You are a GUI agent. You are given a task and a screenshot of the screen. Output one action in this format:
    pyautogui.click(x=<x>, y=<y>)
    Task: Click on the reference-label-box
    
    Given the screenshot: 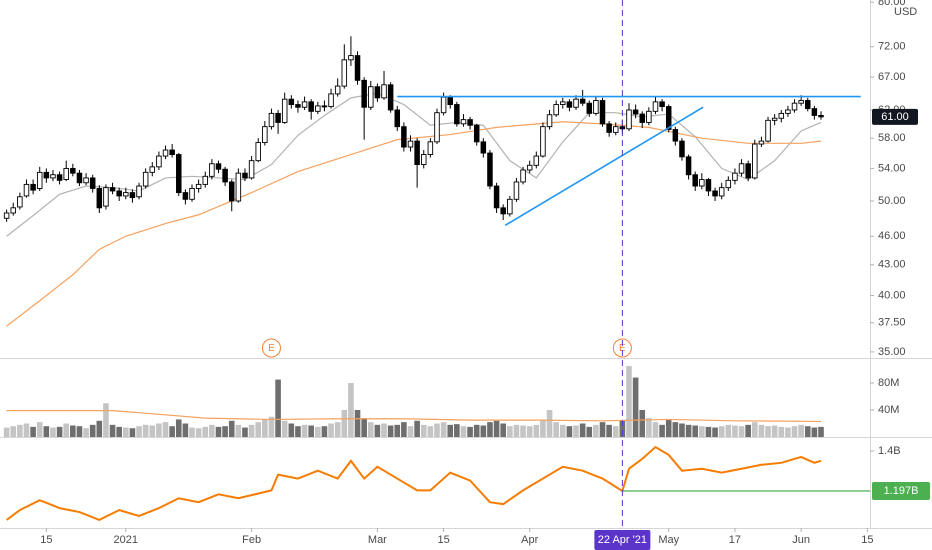 What is the action you would take?
    pyautogui.click(x=901, y=490)
    